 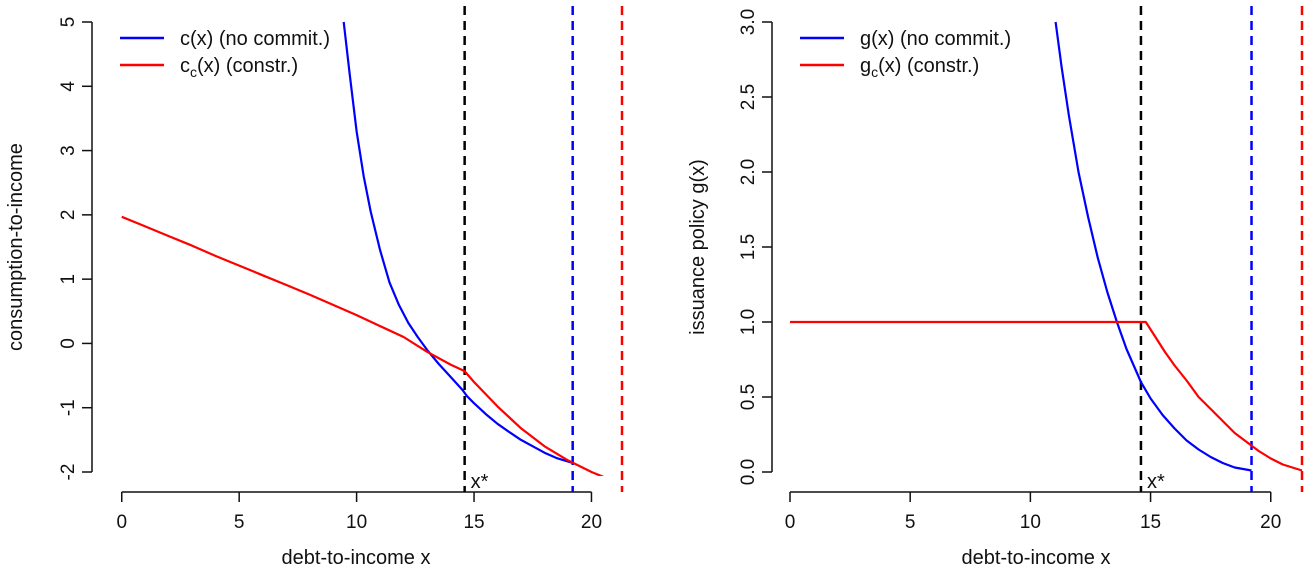 What do you see at coordinates (255, 39) in the screenshot?
I see `legend-label: c(x) (no commit.)` at bounding box center [255, 39].